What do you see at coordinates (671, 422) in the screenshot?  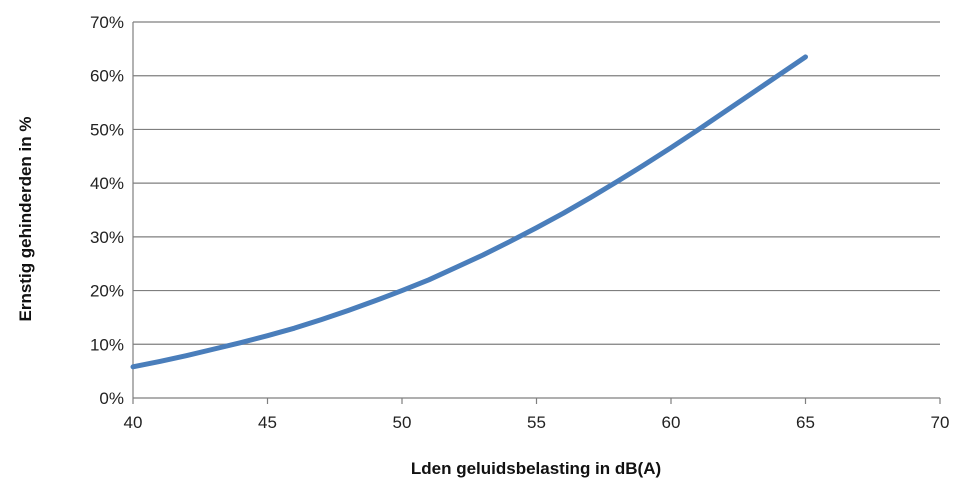 I see `x-tick-label: 60` at bounding box center [671, 422].